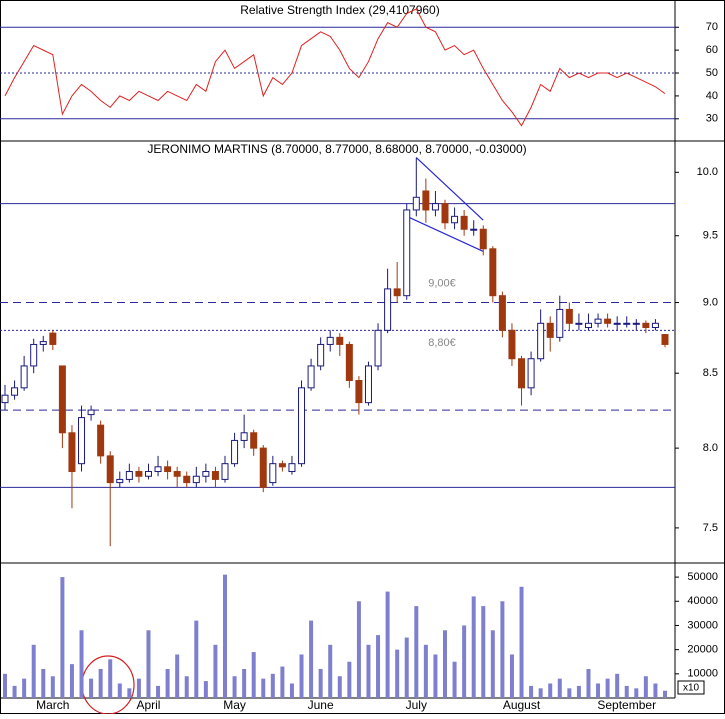  What do you see at coordinates (416, 705) in the screenshot?
I see `x-tick-label: July` at bounding box center [416, 705].